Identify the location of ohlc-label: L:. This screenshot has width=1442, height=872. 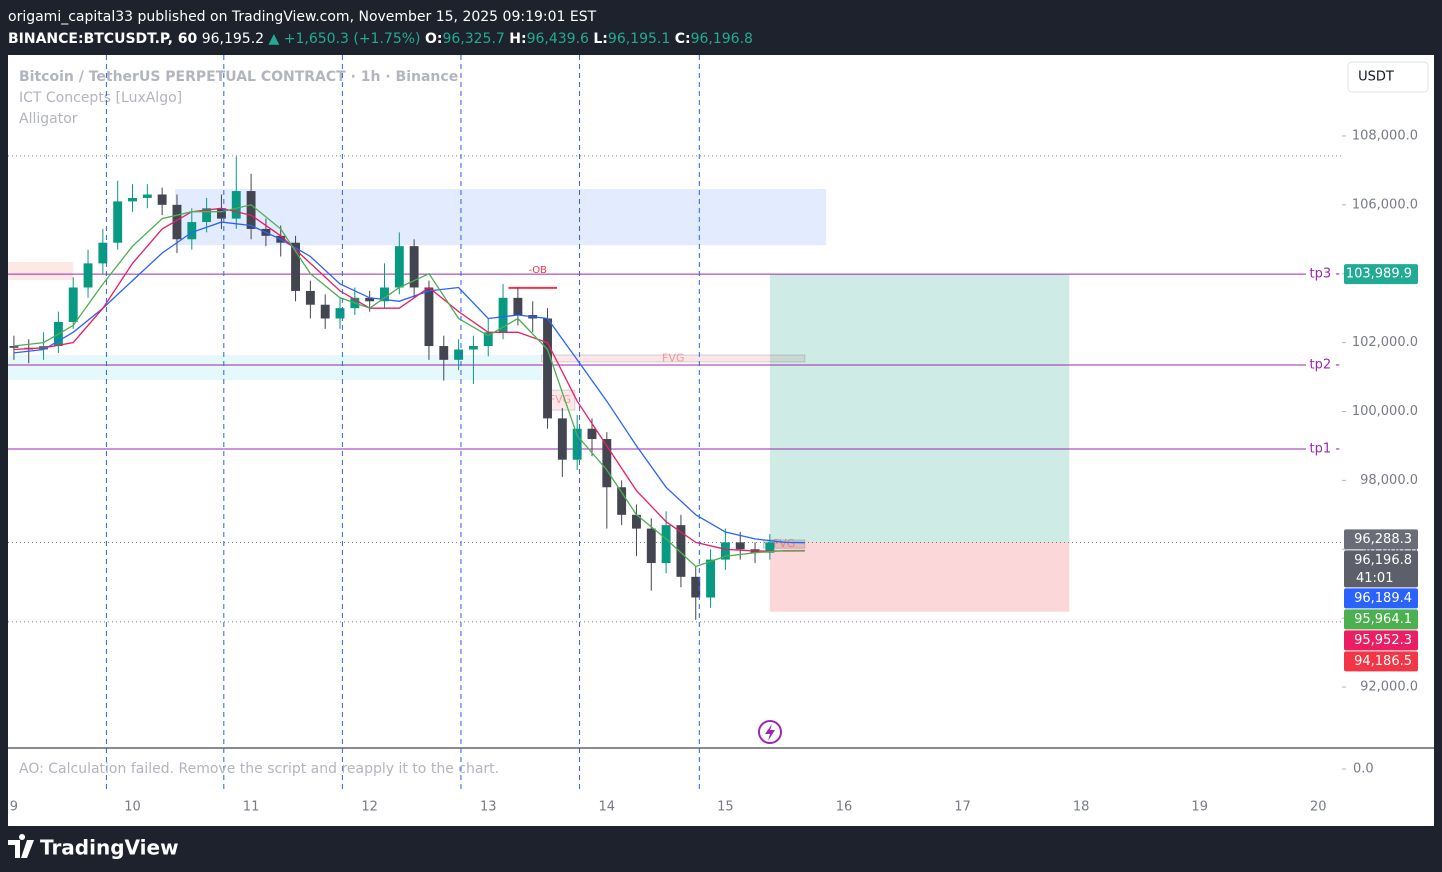
(600, 39).